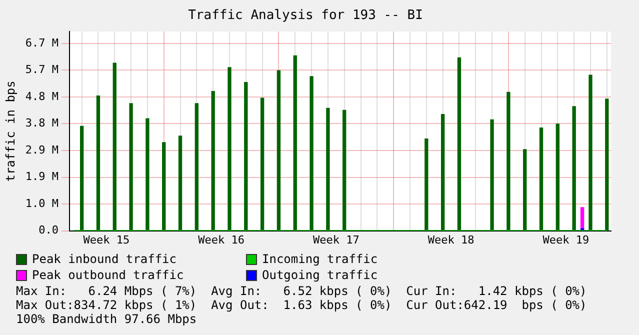  What do you see at coordinates (305, 16) in the screenshot?
I see `chart-title: Traffic Analysis for 193 -- BI` at bounding box center [305, 16].